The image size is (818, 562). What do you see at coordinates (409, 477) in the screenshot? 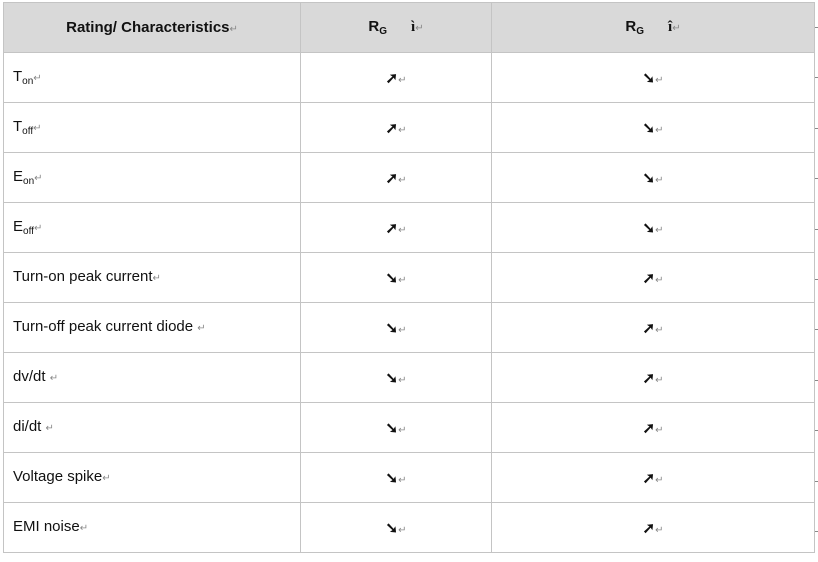
I see `table-row: Voltage spike↵ ➘↵ ➚↵` at bounding box center [409, 477].